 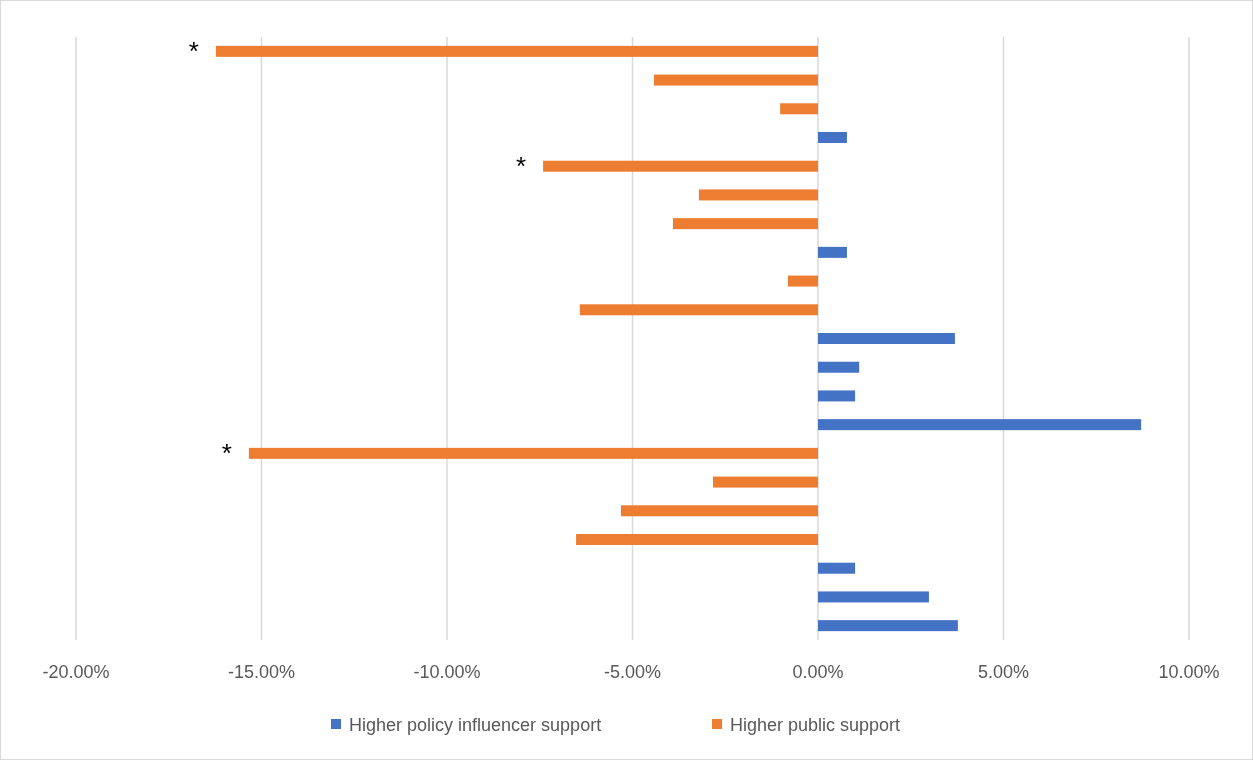 What do you see at coordinates (1189, 672) in the screenshot?
I see `x-tick-label: 10.00%` at bounding box center [1189, 672].